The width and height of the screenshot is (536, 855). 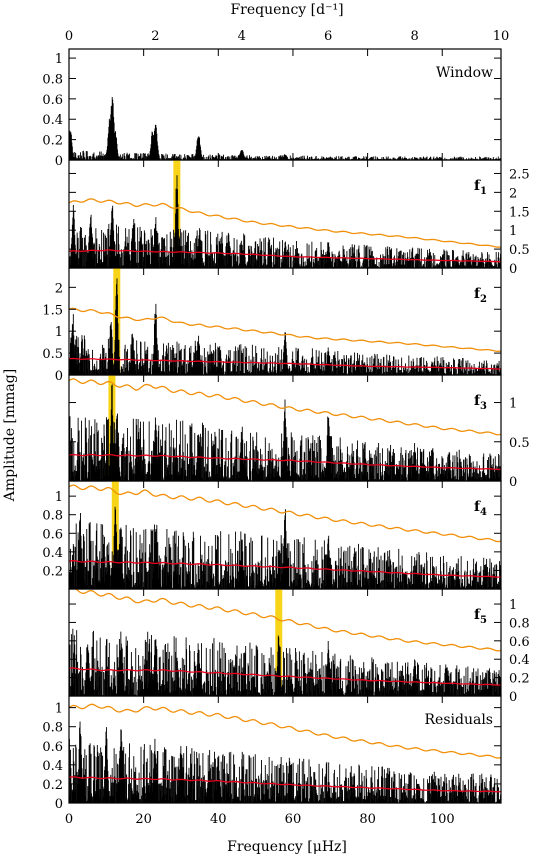 I want to click on noise-line-residuals, so click(x=285, y=784).